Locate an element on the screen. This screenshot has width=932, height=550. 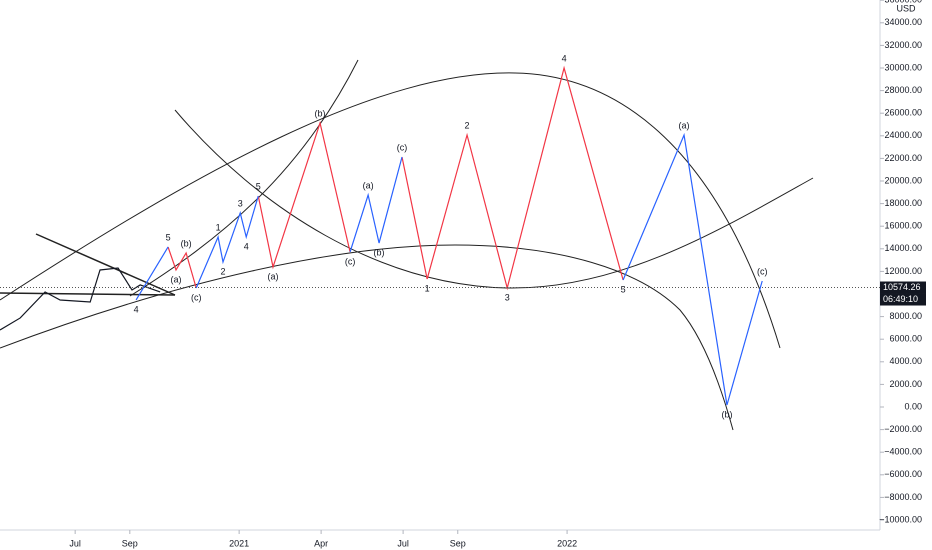
countdown-label: 06:49:10 is located at coordinates (900, 299).